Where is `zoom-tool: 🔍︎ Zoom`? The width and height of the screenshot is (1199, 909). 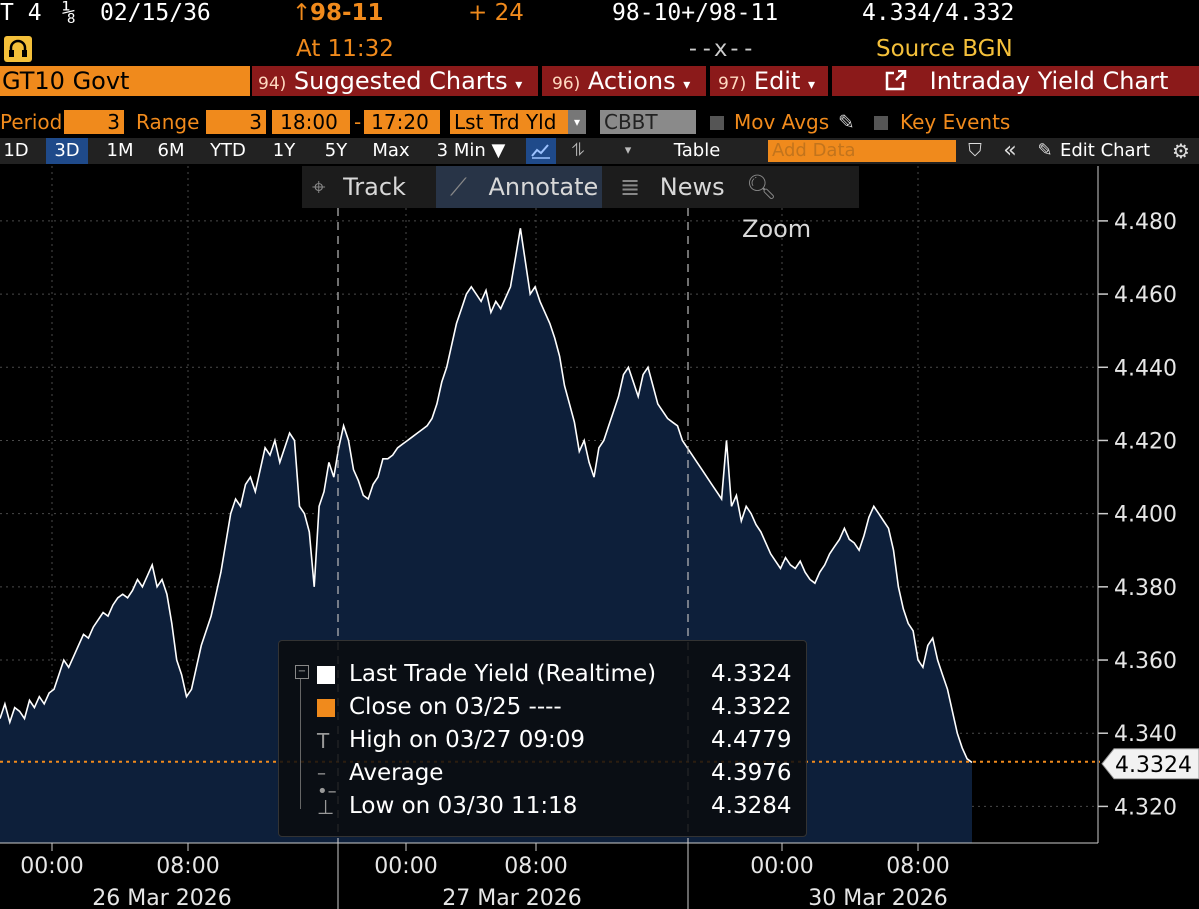
zoom-tool: 🔍︎ Zoom is located at coordinates (796, 204).